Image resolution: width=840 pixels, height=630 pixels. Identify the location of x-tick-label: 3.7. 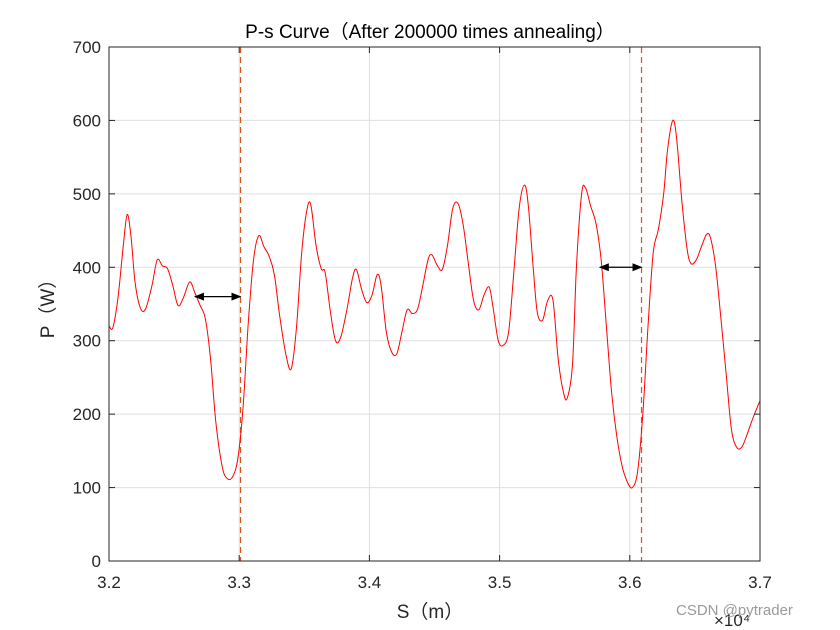
(760, 582).